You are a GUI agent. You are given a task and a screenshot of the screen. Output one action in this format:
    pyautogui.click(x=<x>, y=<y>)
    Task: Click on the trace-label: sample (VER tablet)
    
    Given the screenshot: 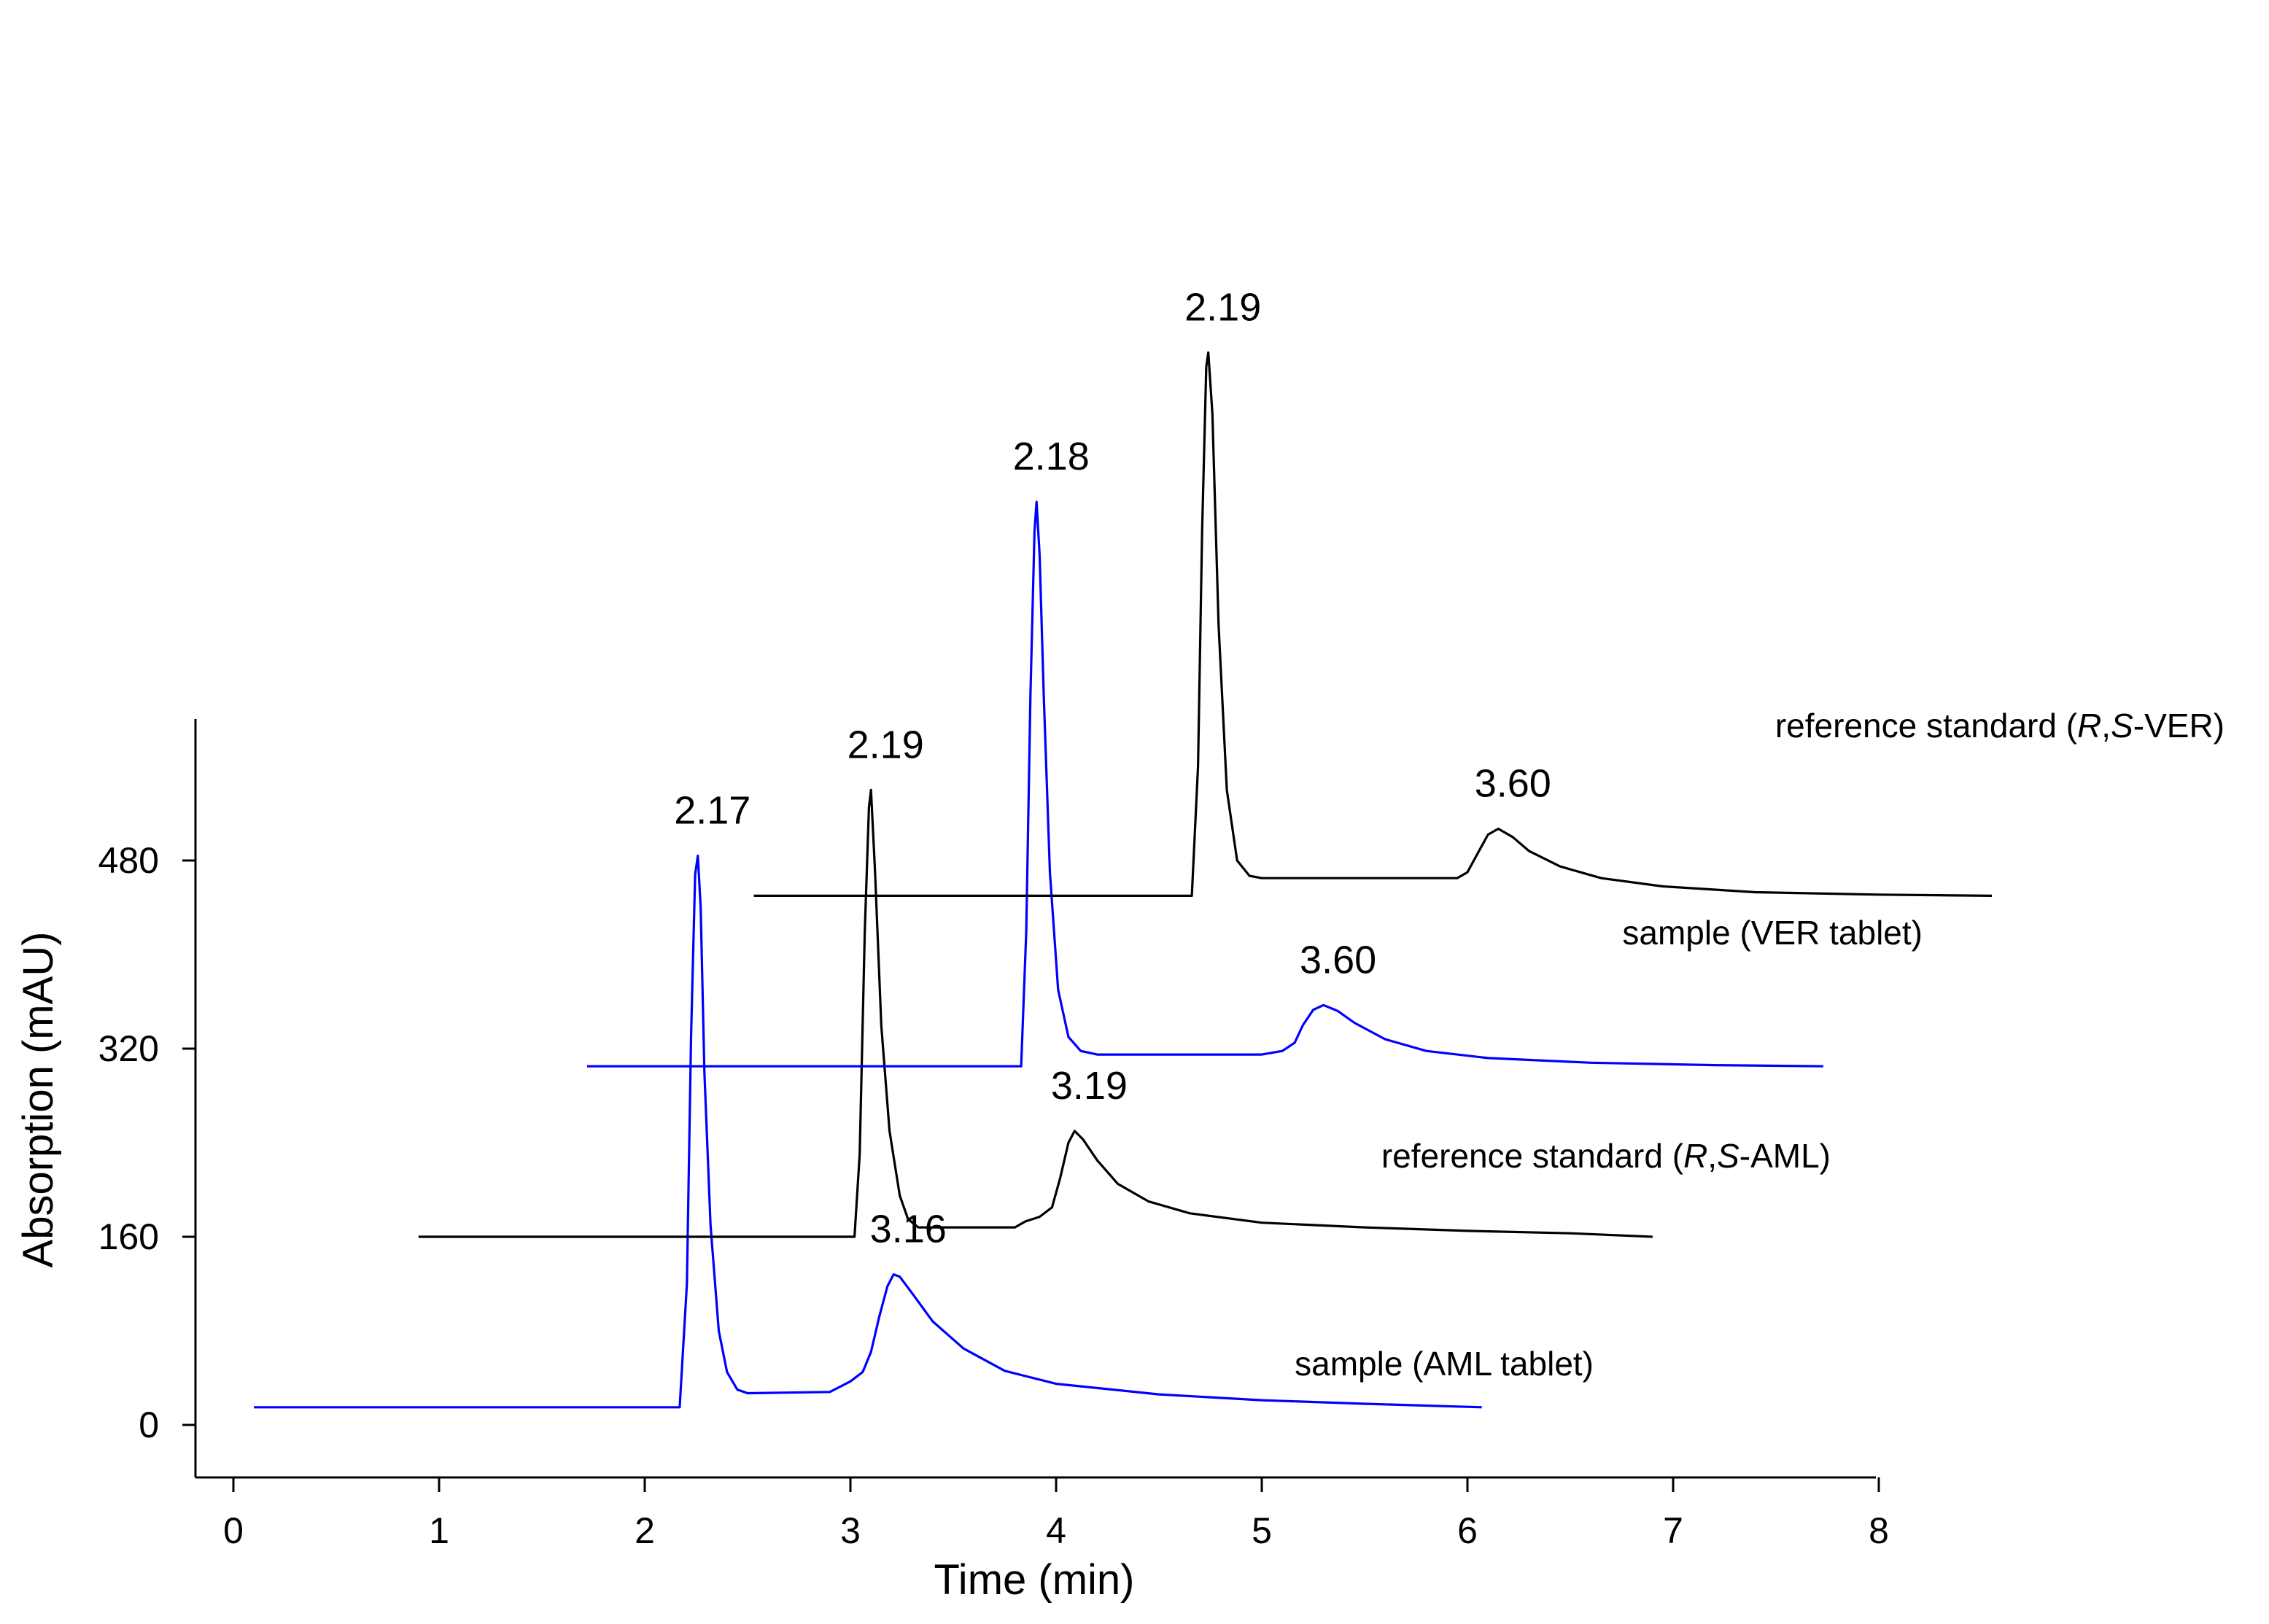 What is the action you would take?
    pyautogui.click(x=1772, y=933)
    